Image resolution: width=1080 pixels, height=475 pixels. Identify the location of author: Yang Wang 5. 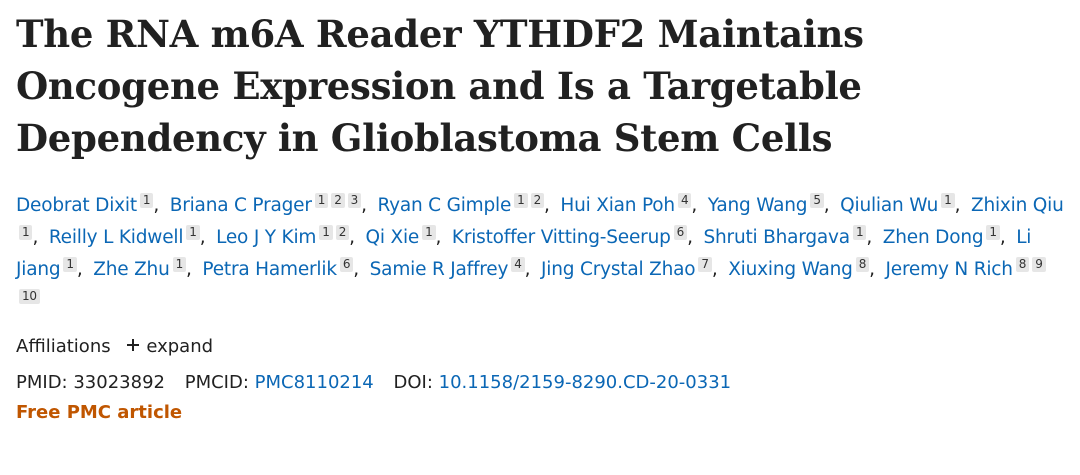
(770, 204).